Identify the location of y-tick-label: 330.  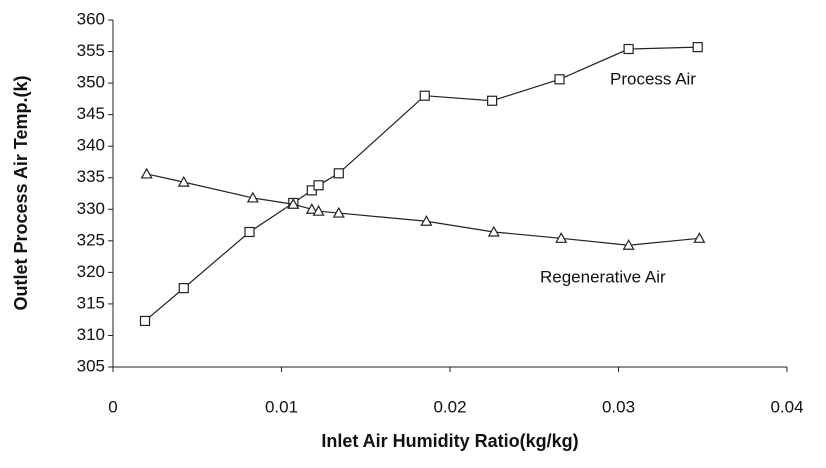
(91, 208).